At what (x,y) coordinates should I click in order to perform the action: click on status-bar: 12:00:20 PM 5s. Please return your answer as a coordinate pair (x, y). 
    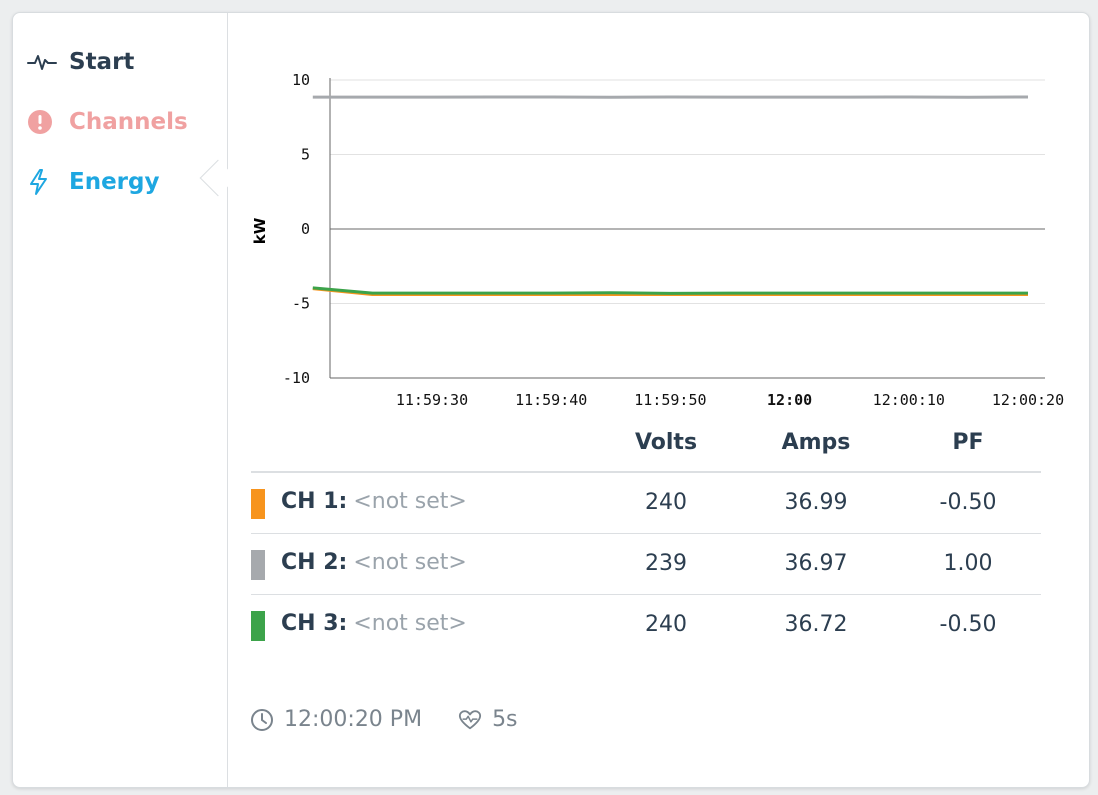
    Looking at the image, I should click on (402, 719).